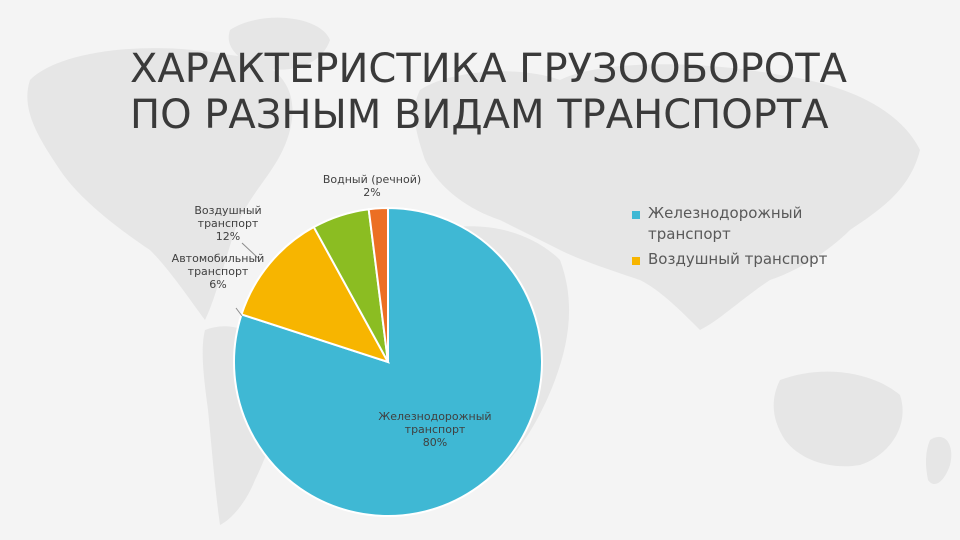  What do you see at coordinates (218, 271) in the screenshot?
I see `data-label-auto: Автомобильный транспорт 6%` at bounding box center [218, 271].